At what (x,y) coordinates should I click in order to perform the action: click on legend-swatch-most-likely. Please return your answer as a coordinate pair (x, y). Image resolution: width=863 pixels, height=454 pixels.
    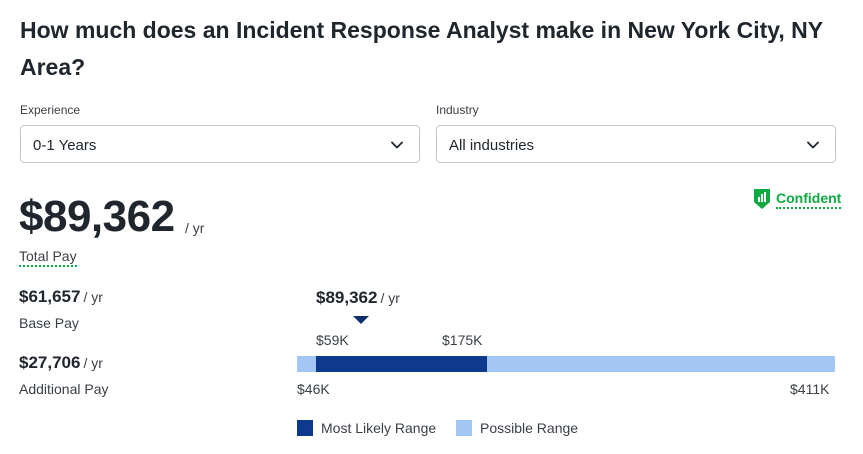
    Looking at the image, I should click on (305, 428).